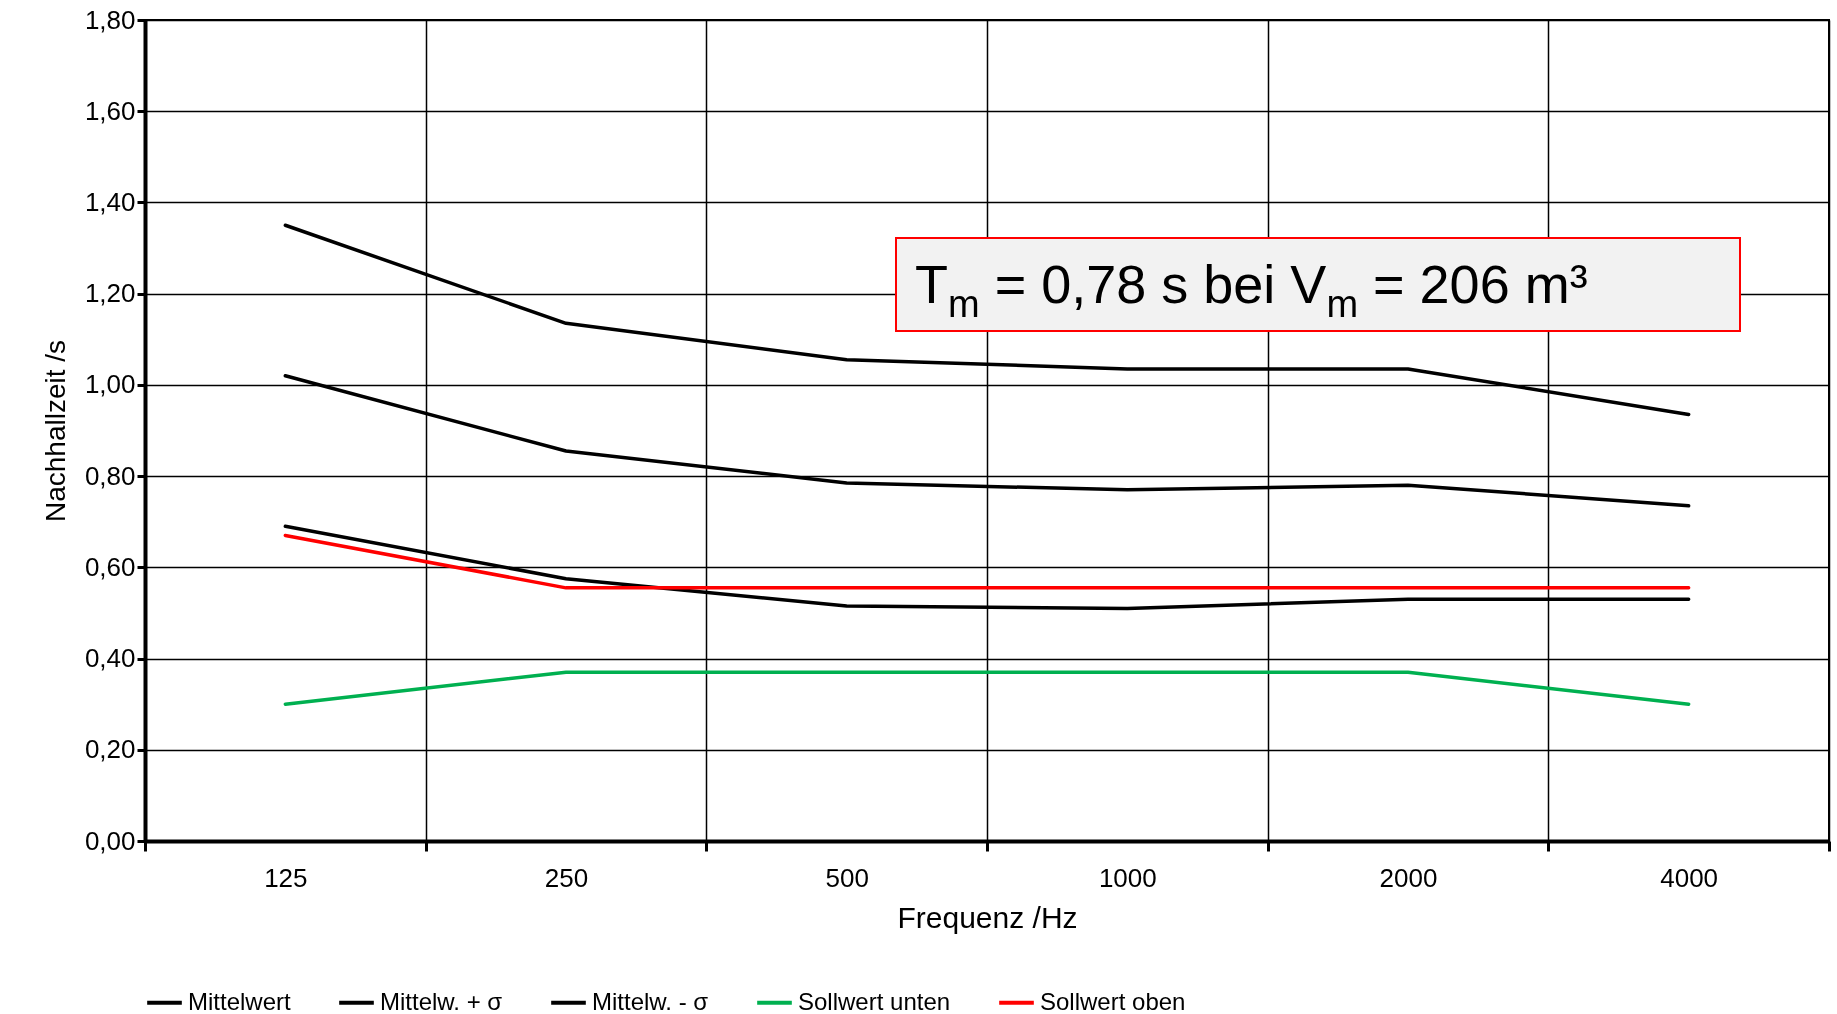 This screenshot has height=1014, width=1837. What do you see at coordinates (1113, 1000) in the screenshot?
I see `legend-label: Sollwert oben` at bounding box center [1113, 1000].